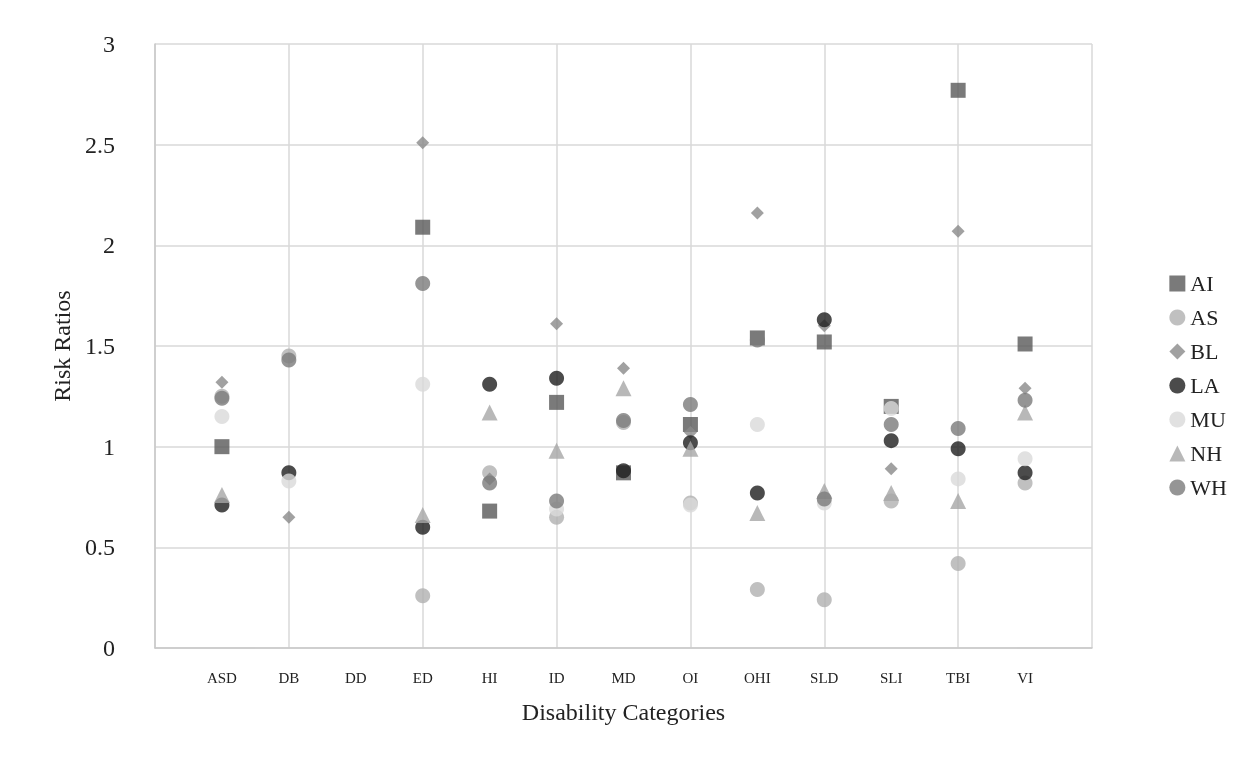  I want to click on y-axis-title: Risk Ratios, so click(62, 346).